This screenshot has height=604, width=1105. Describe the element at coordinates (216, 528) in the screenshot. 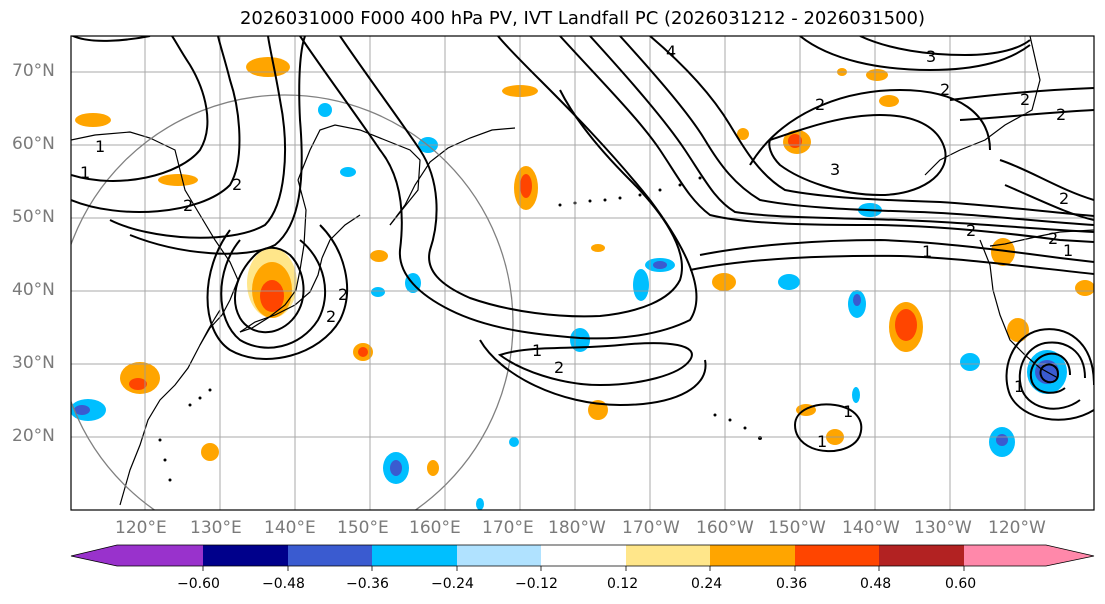

I see `lon-label: 130°E` at that location.